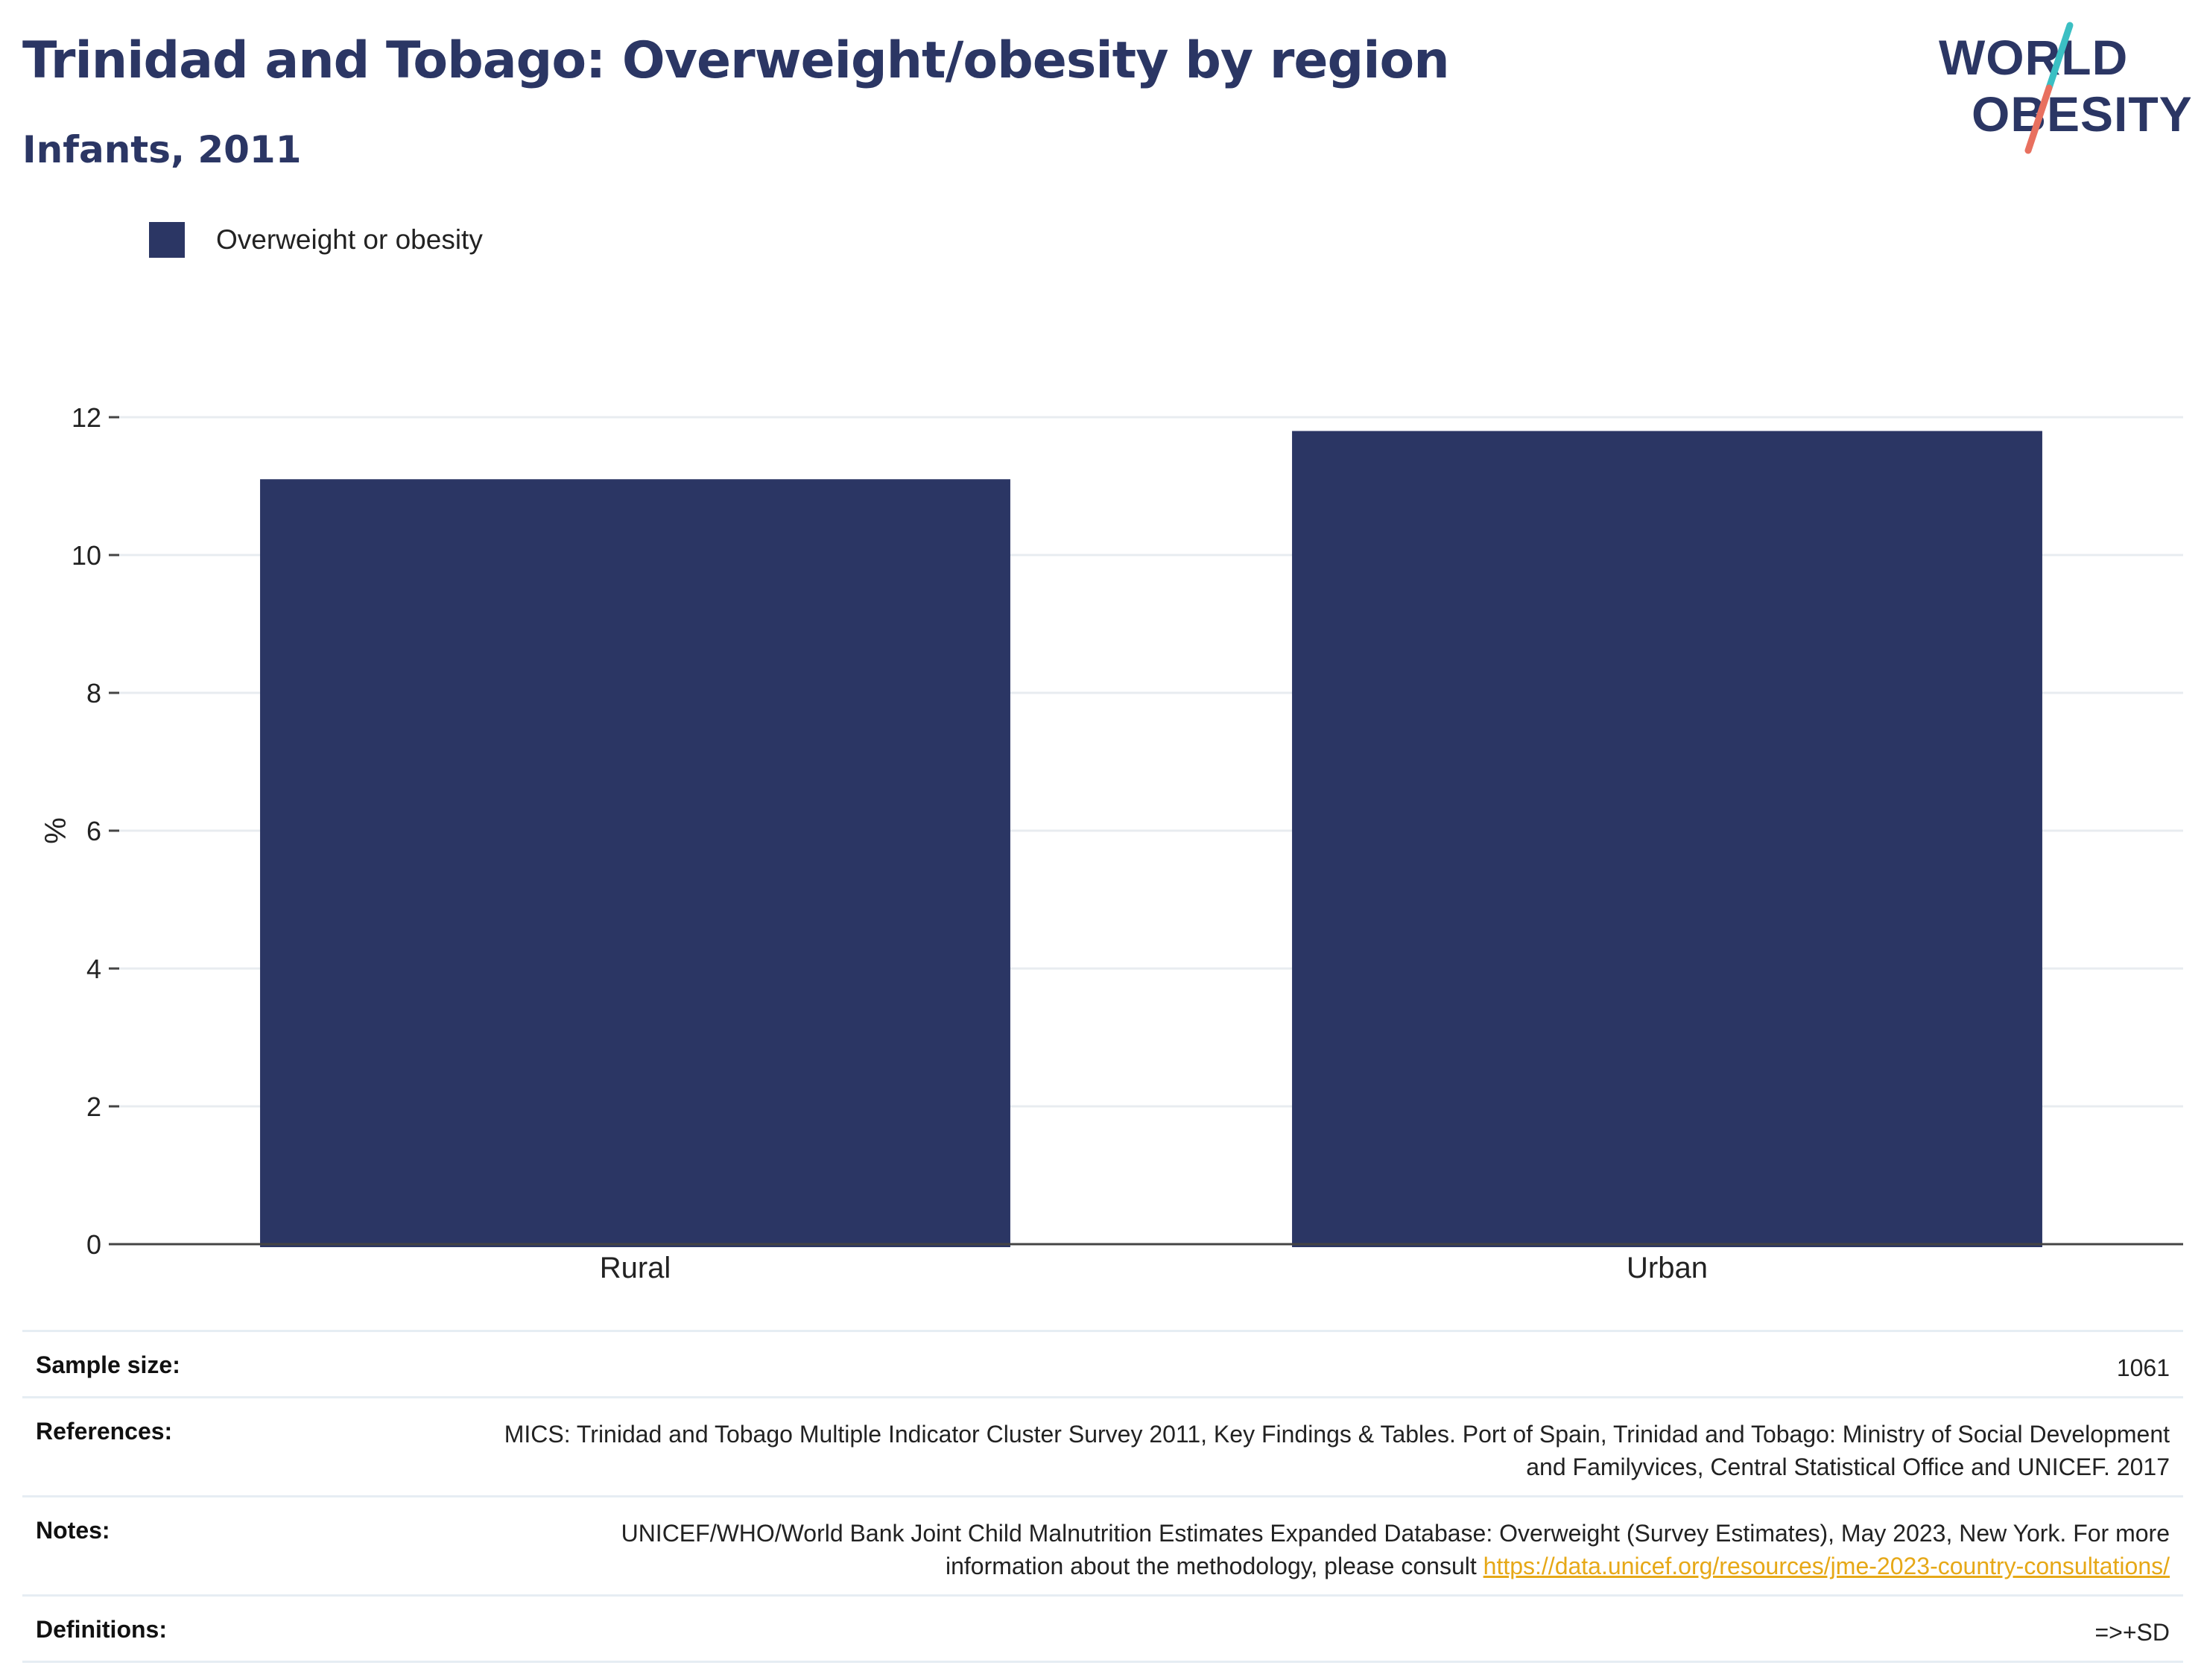 This screenshot has width=2204, height=1680. I want to click on info-key: Definitions:, so click(101, 1629).